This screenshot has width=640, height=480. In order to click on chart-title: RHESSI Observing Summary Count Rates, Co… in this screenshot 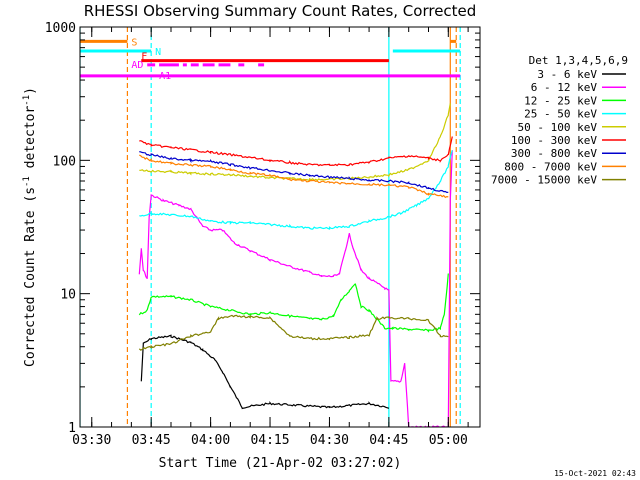, I will do `click(280, 11)`.